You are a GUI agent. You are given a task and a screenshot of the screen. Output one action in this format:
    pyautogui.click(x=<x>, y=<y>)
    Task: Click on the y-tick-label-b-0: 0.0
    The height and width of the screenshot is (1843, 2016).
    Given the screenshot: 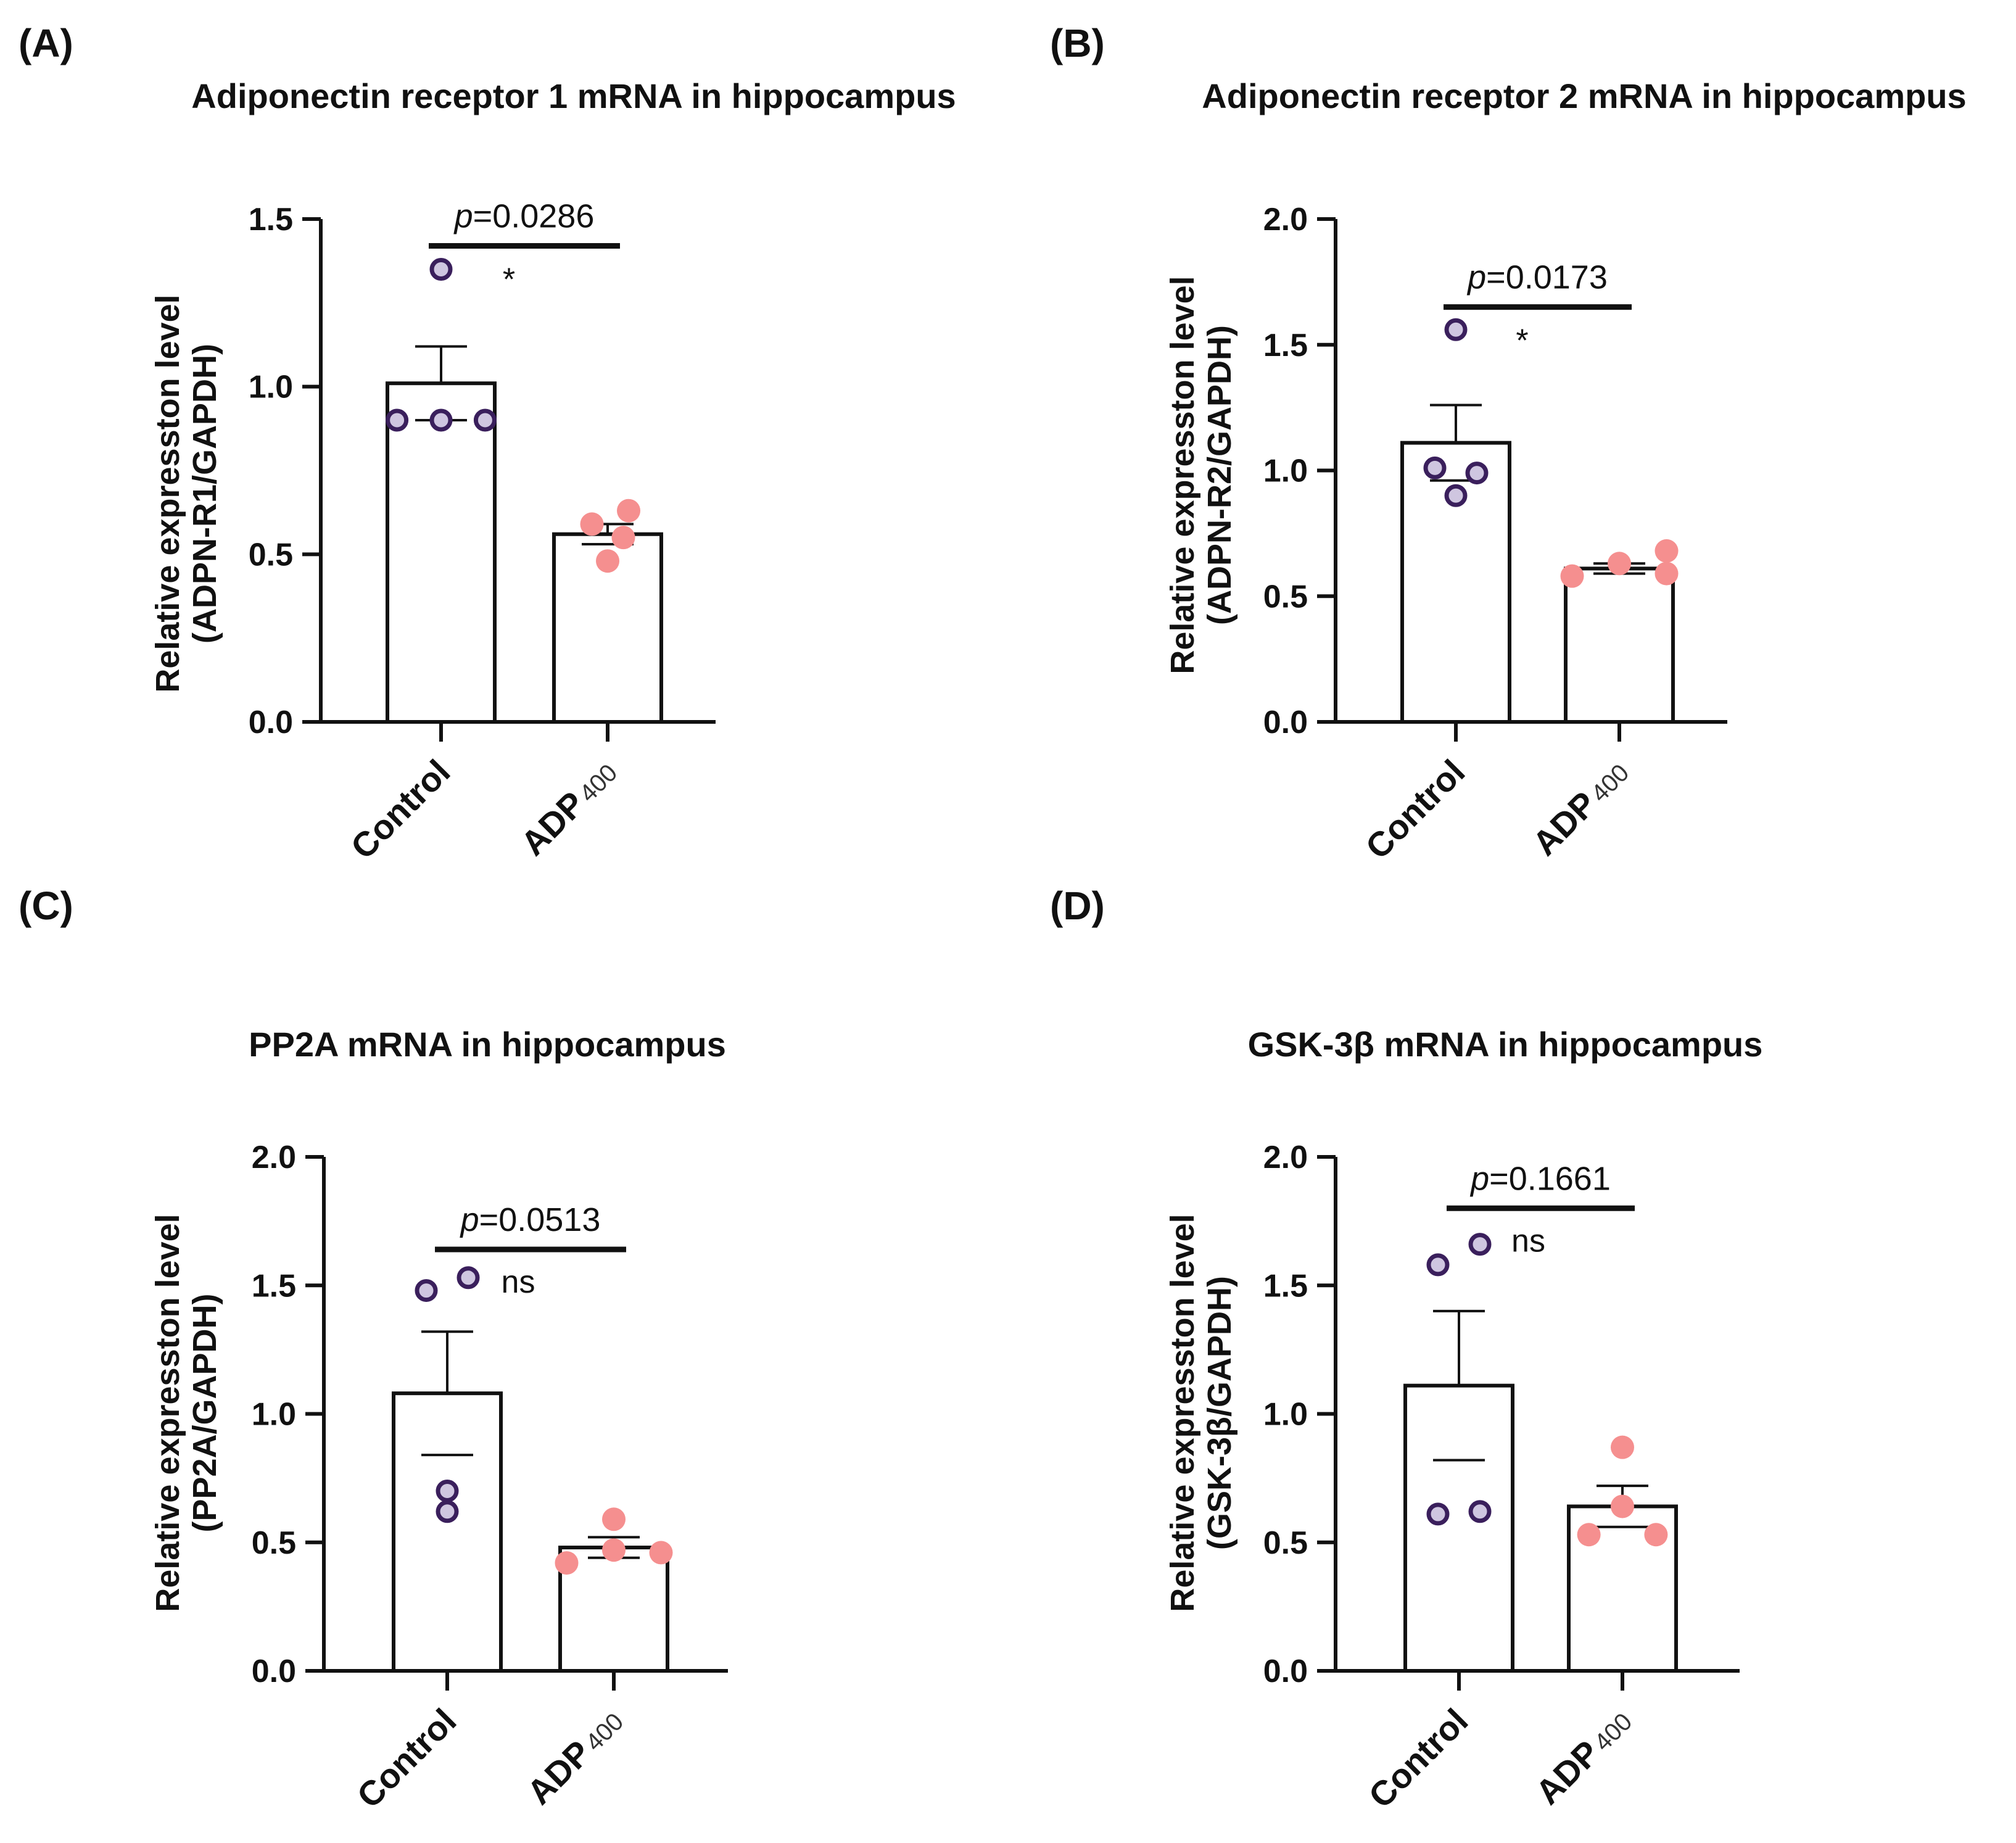 What is the action you would take?
    pyautogui.click(x=1285, y=722)
    